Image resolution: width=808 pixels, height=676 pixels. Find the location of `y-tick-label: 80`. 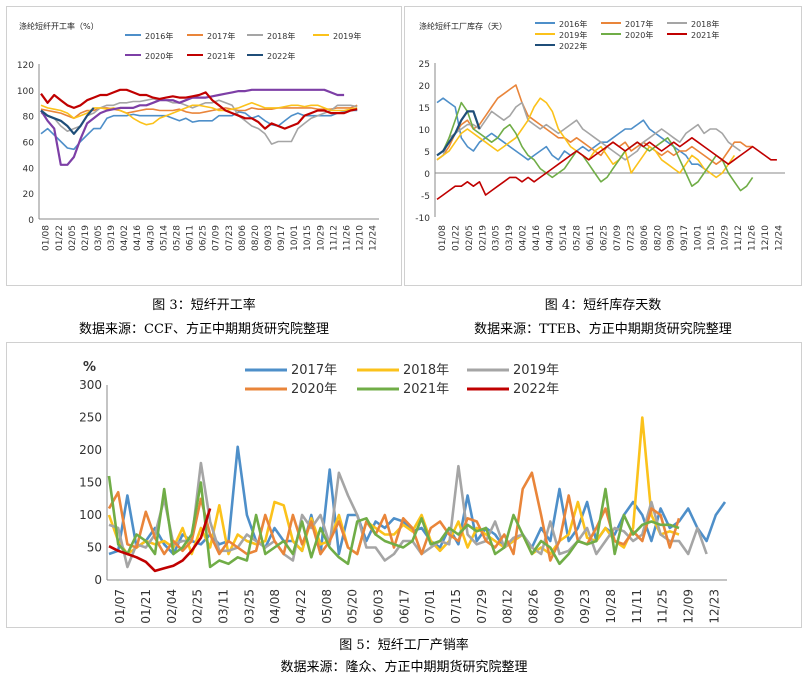

y-tick-label: 80 is located at coordinates (29, 118).